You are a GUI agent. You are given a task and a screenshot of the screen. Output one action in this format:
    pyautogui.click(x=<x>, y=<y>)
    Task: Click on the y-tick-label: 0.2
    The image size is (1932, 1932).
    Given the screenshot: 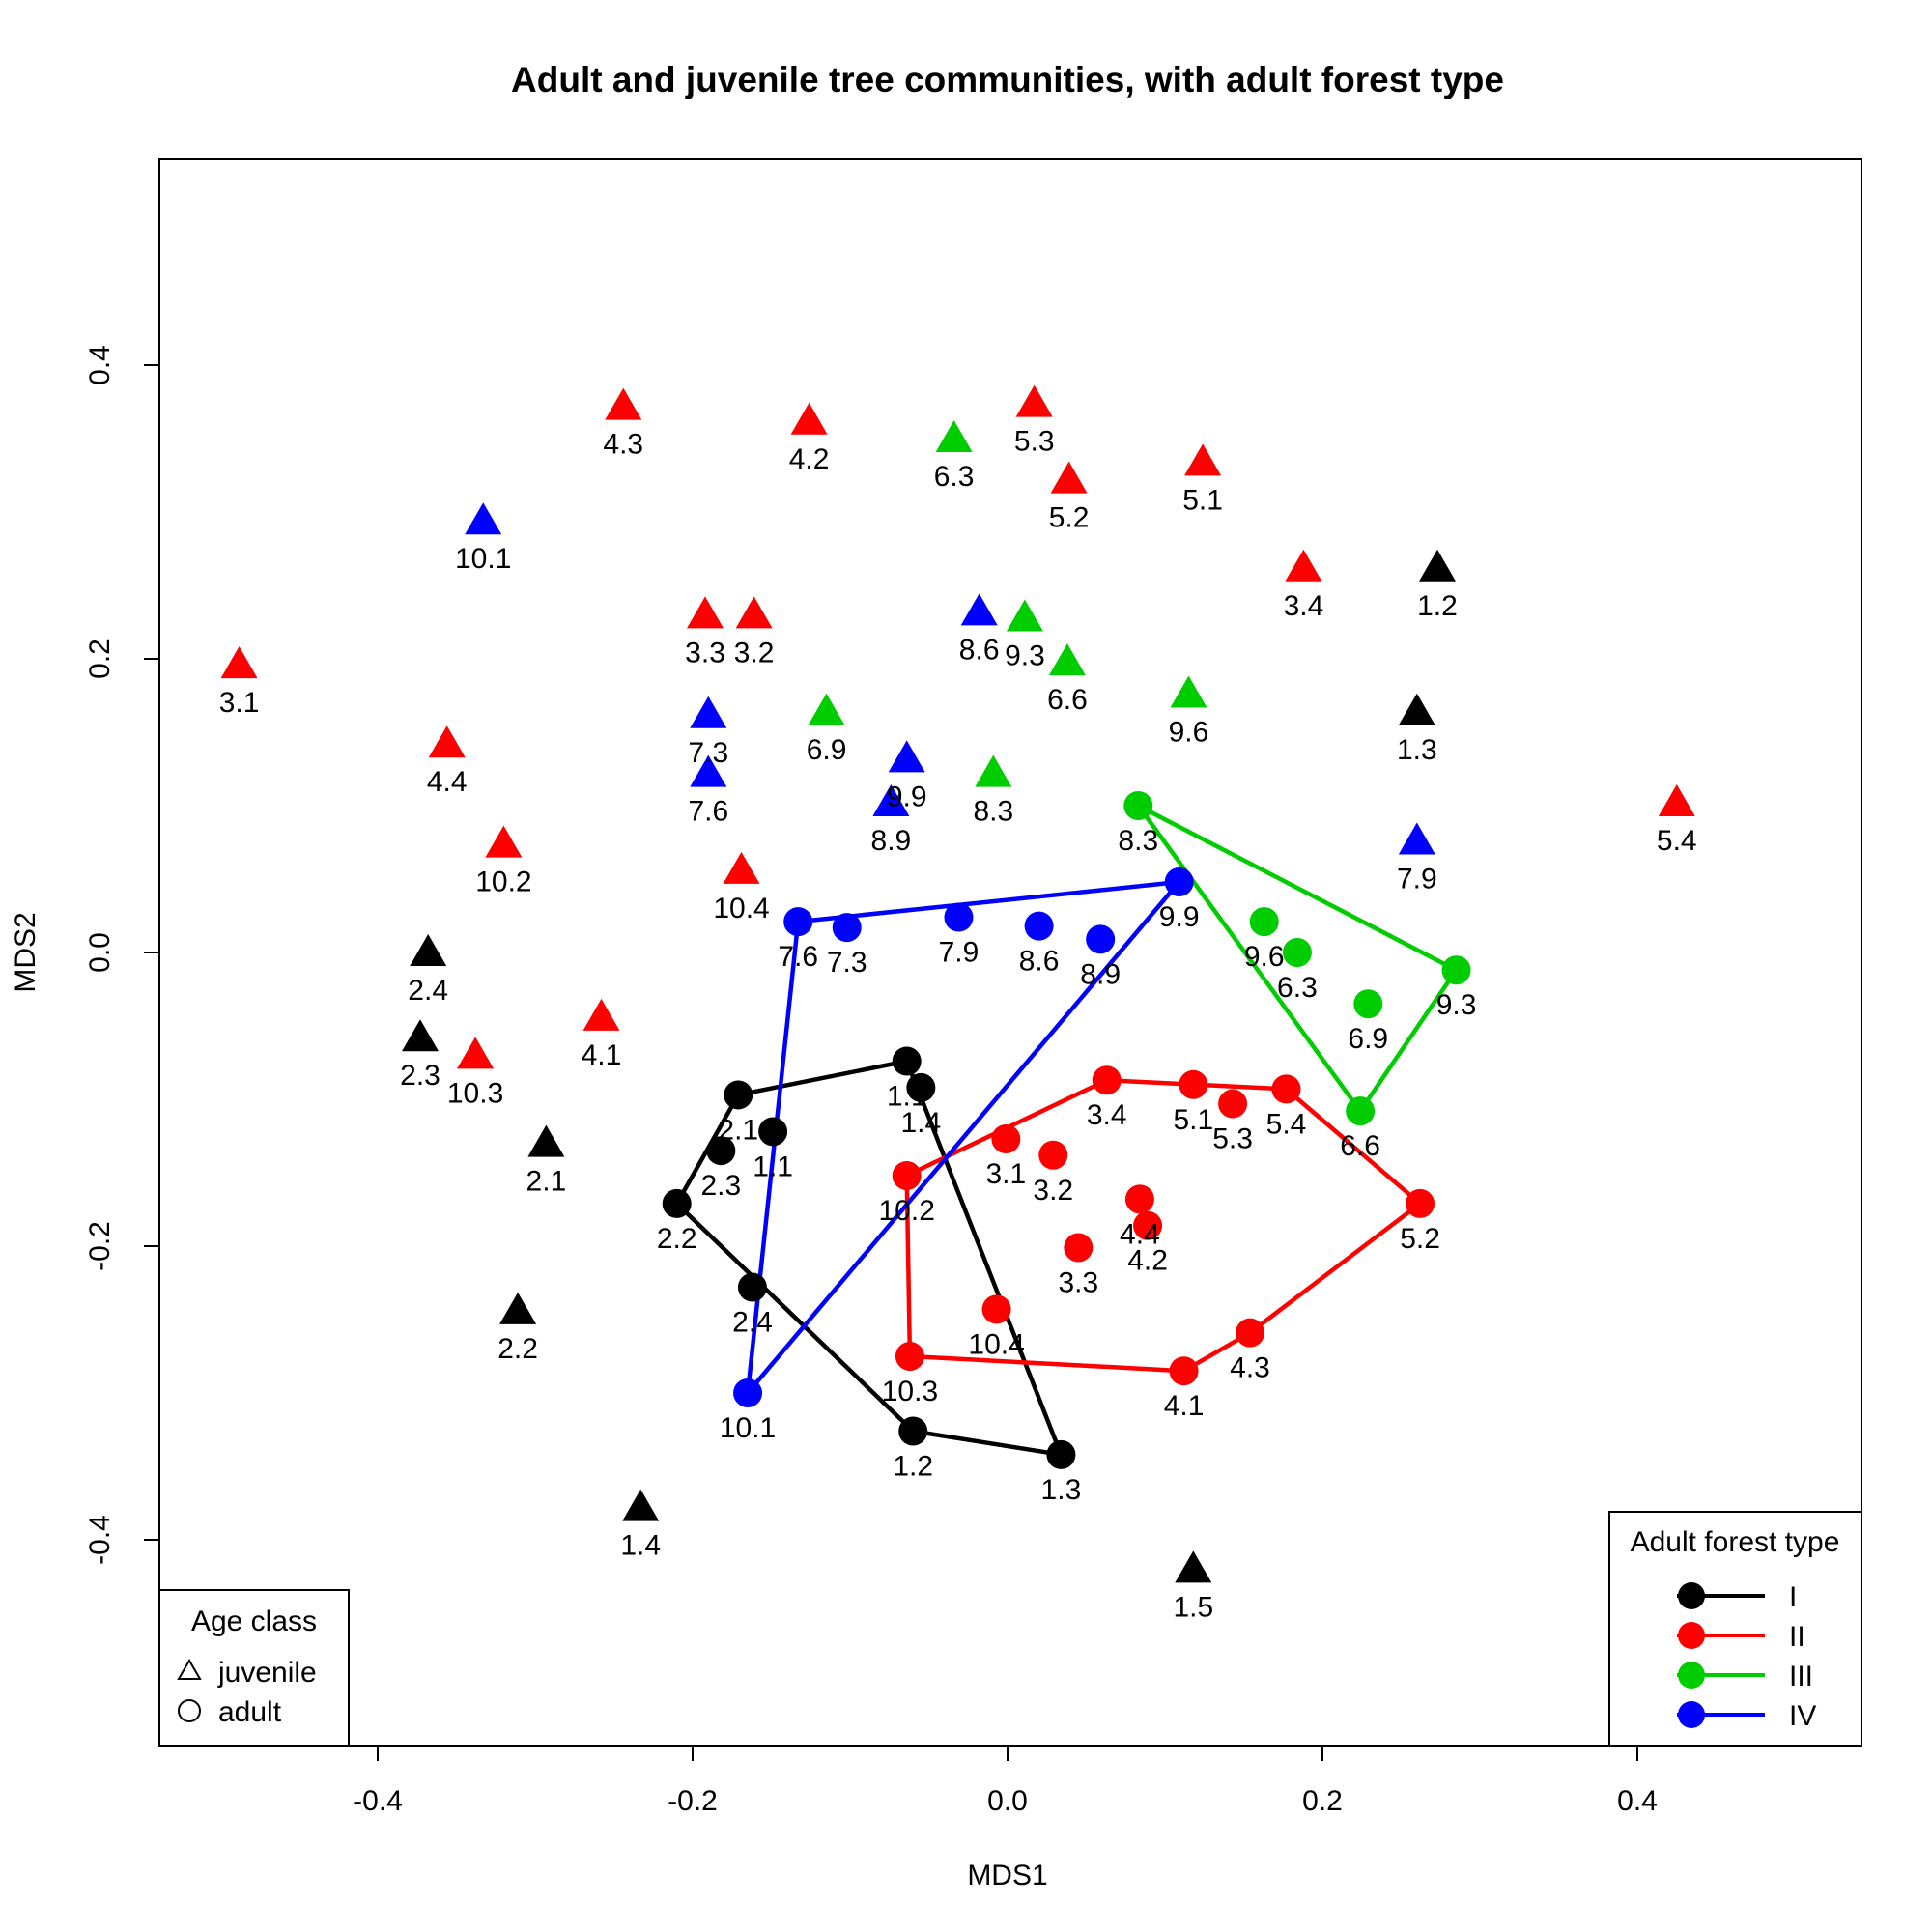 What is the action you would take?
    pyautogui.click(x=100, y=659)
    